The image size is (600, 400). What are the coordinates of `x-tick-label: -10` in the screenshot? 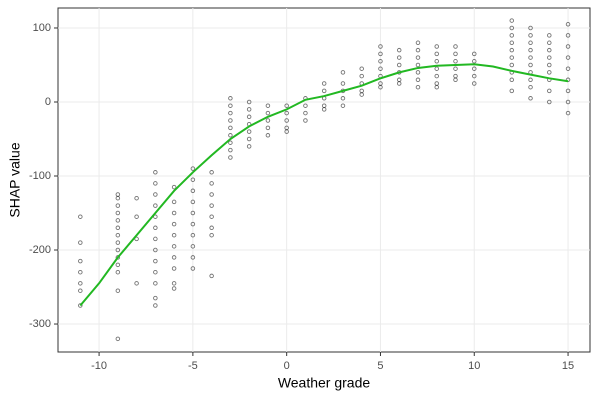 It's located at (99, 366).